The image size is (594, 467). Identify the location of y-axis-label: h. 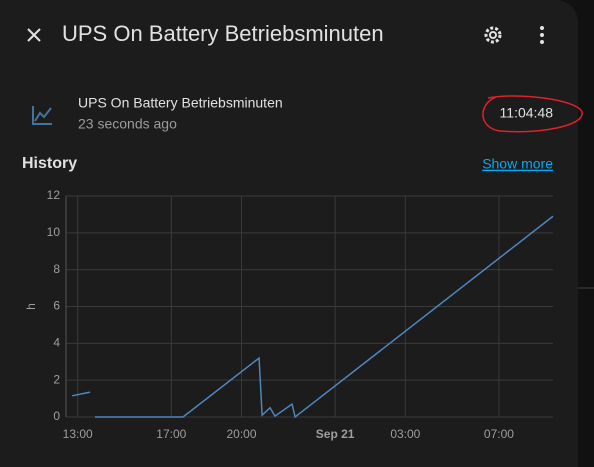
(31, 306).